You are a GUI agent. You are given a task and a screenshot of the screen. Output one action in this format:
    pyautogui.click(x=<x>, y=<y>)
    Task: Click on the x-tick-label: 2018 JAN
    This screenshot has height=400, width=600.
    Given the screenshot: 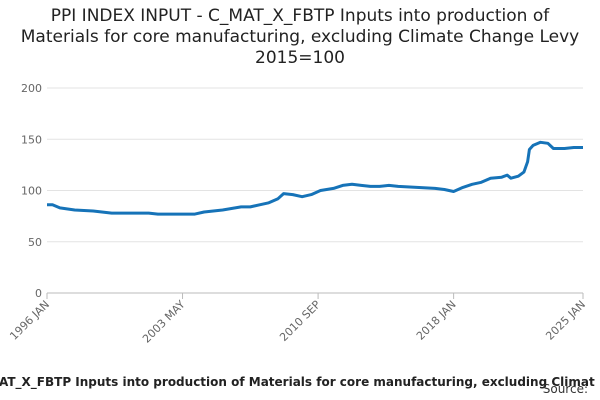 What is the action you would take?
    pyautogui.click(x=436, y=320)
    